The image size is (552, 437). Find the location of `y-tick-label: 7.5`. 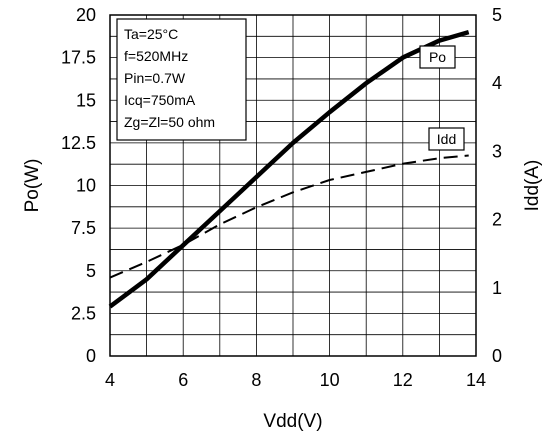

y-tick-label: 7.5 is located at coordinates (83, 228).